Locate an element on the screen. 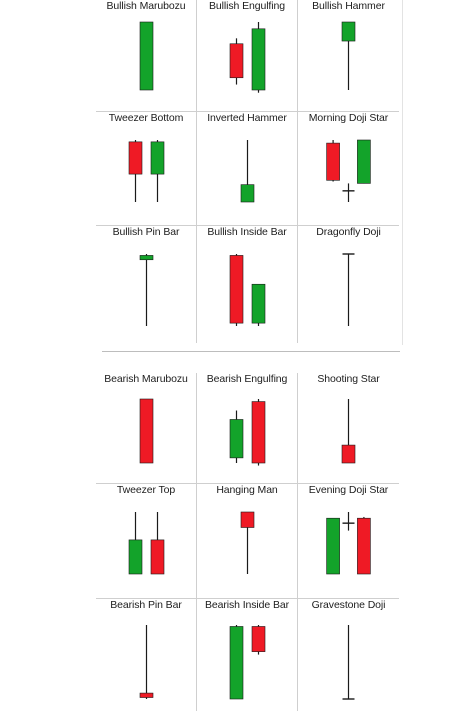  pattern-cell-tweezer-top: Tweezer Top is located at coordinates (146, 541).